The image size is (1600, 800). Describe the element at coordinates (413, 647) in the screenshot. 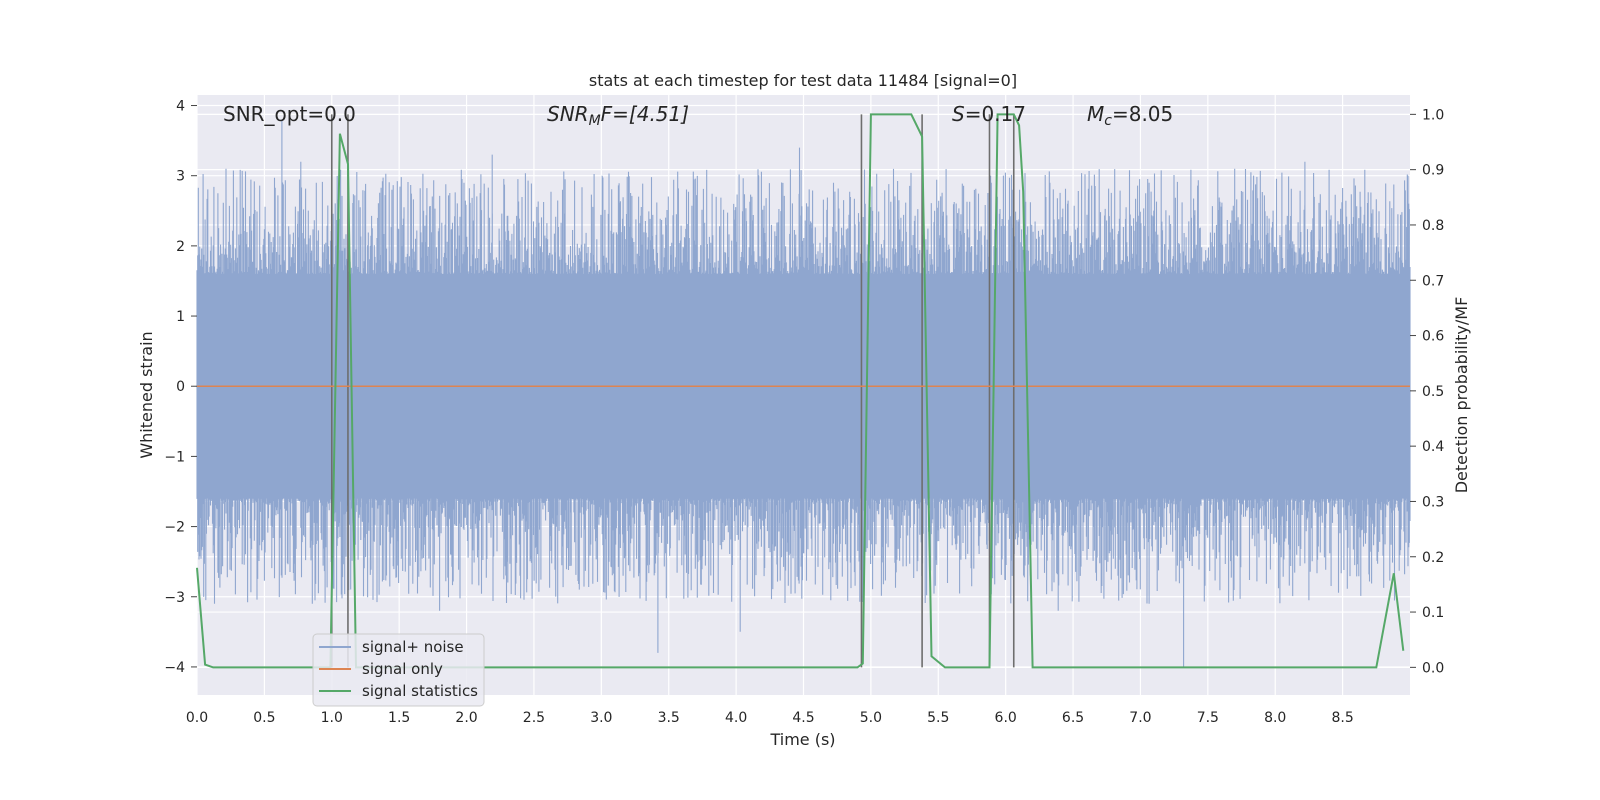

I see `legend-label-noise: signal+ noise` at that location.